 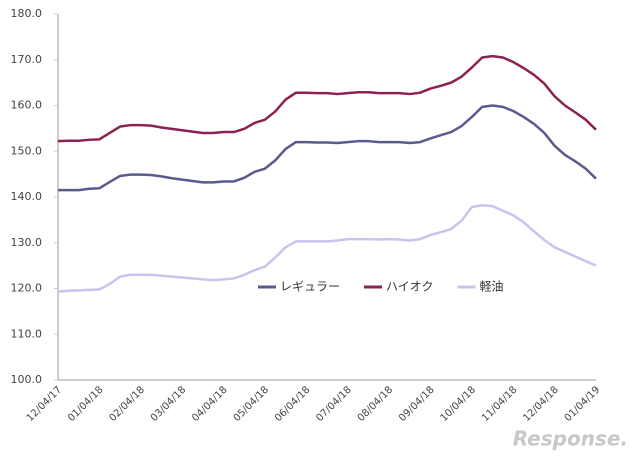 I want to click on y-tick-label: 180.0, so click(x=27, y=13).